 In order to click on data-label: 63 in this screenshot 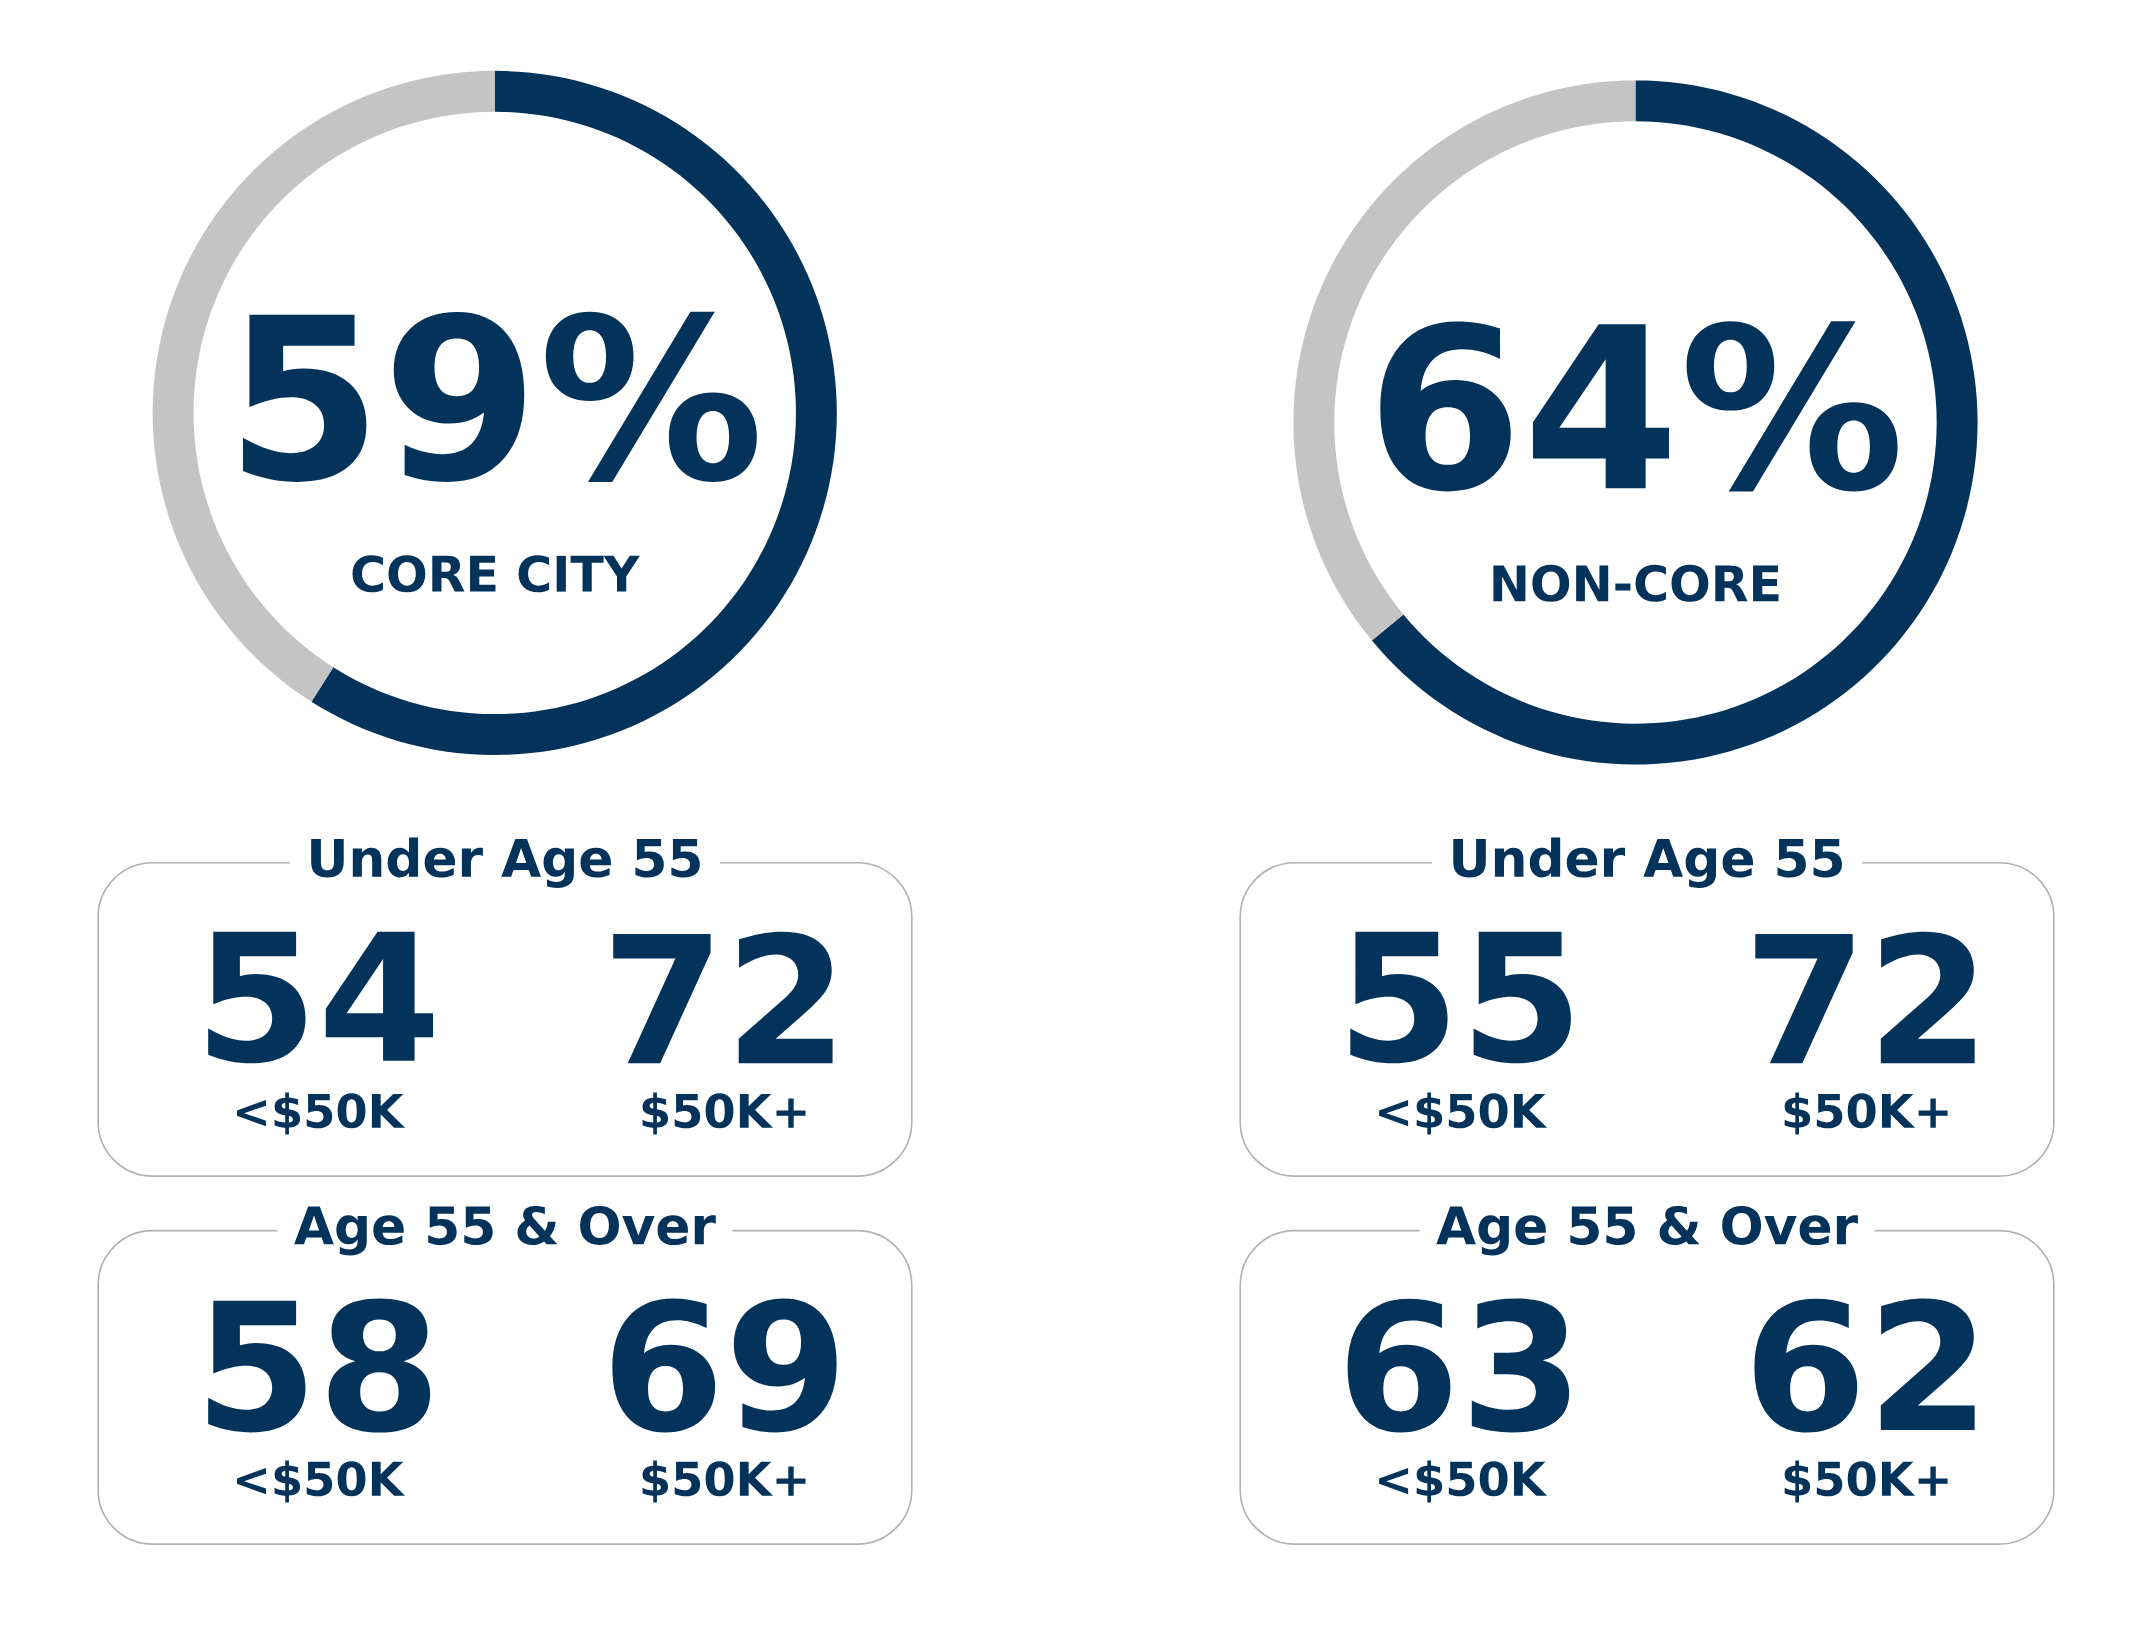, I will do `click(1458, 1365)`.